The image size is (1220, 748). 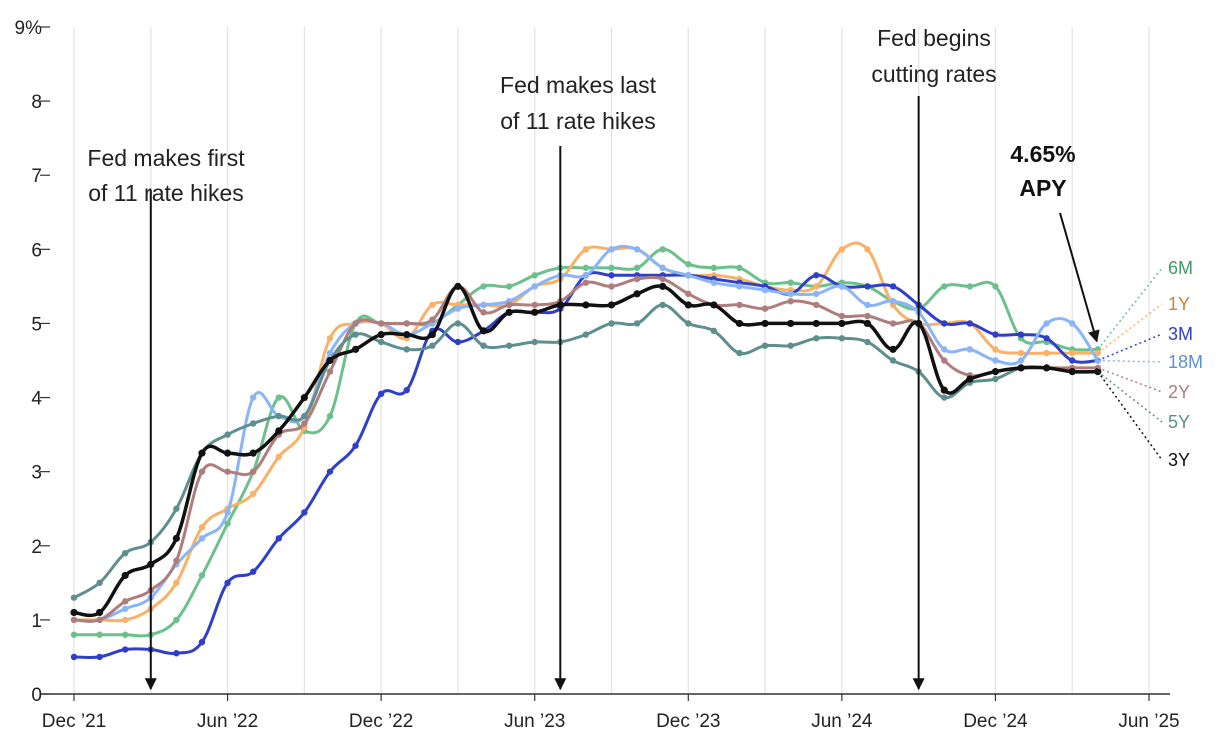 I want to click on annotation-line-2: cutting rates, so click(x=933, y=74).